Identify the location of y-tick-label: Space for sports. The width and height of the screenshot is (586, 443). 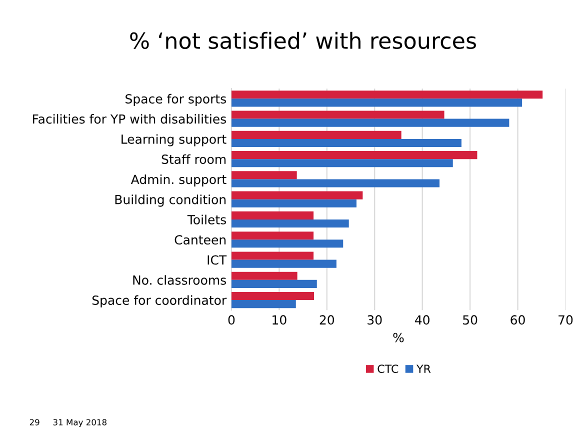
(176, 100).